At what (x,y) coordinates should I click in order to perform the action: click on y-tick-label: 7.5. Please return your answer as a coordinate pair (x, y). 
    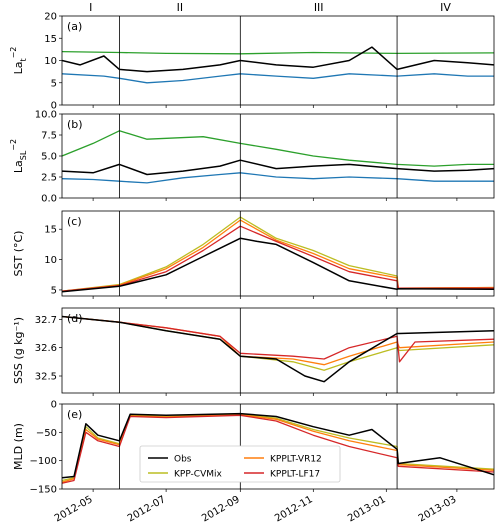
    Looking at the image, I should click on (49, 136).